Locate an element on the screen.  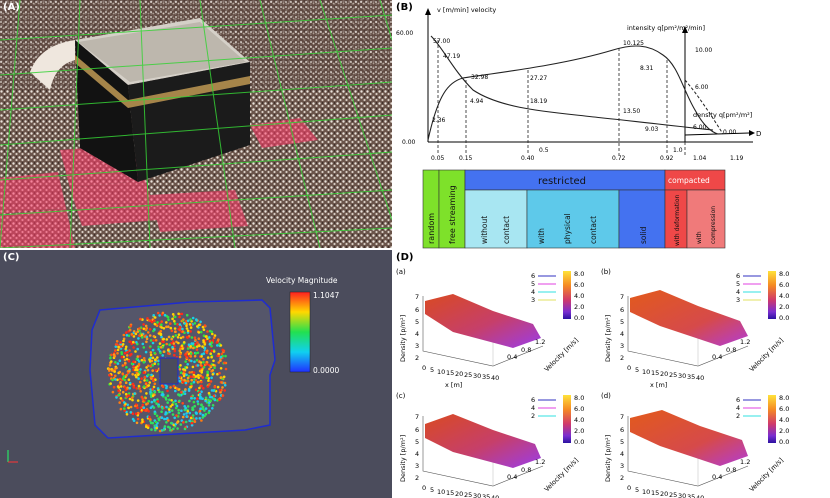
z-tick: 4 is located at coordinates (622, 334).